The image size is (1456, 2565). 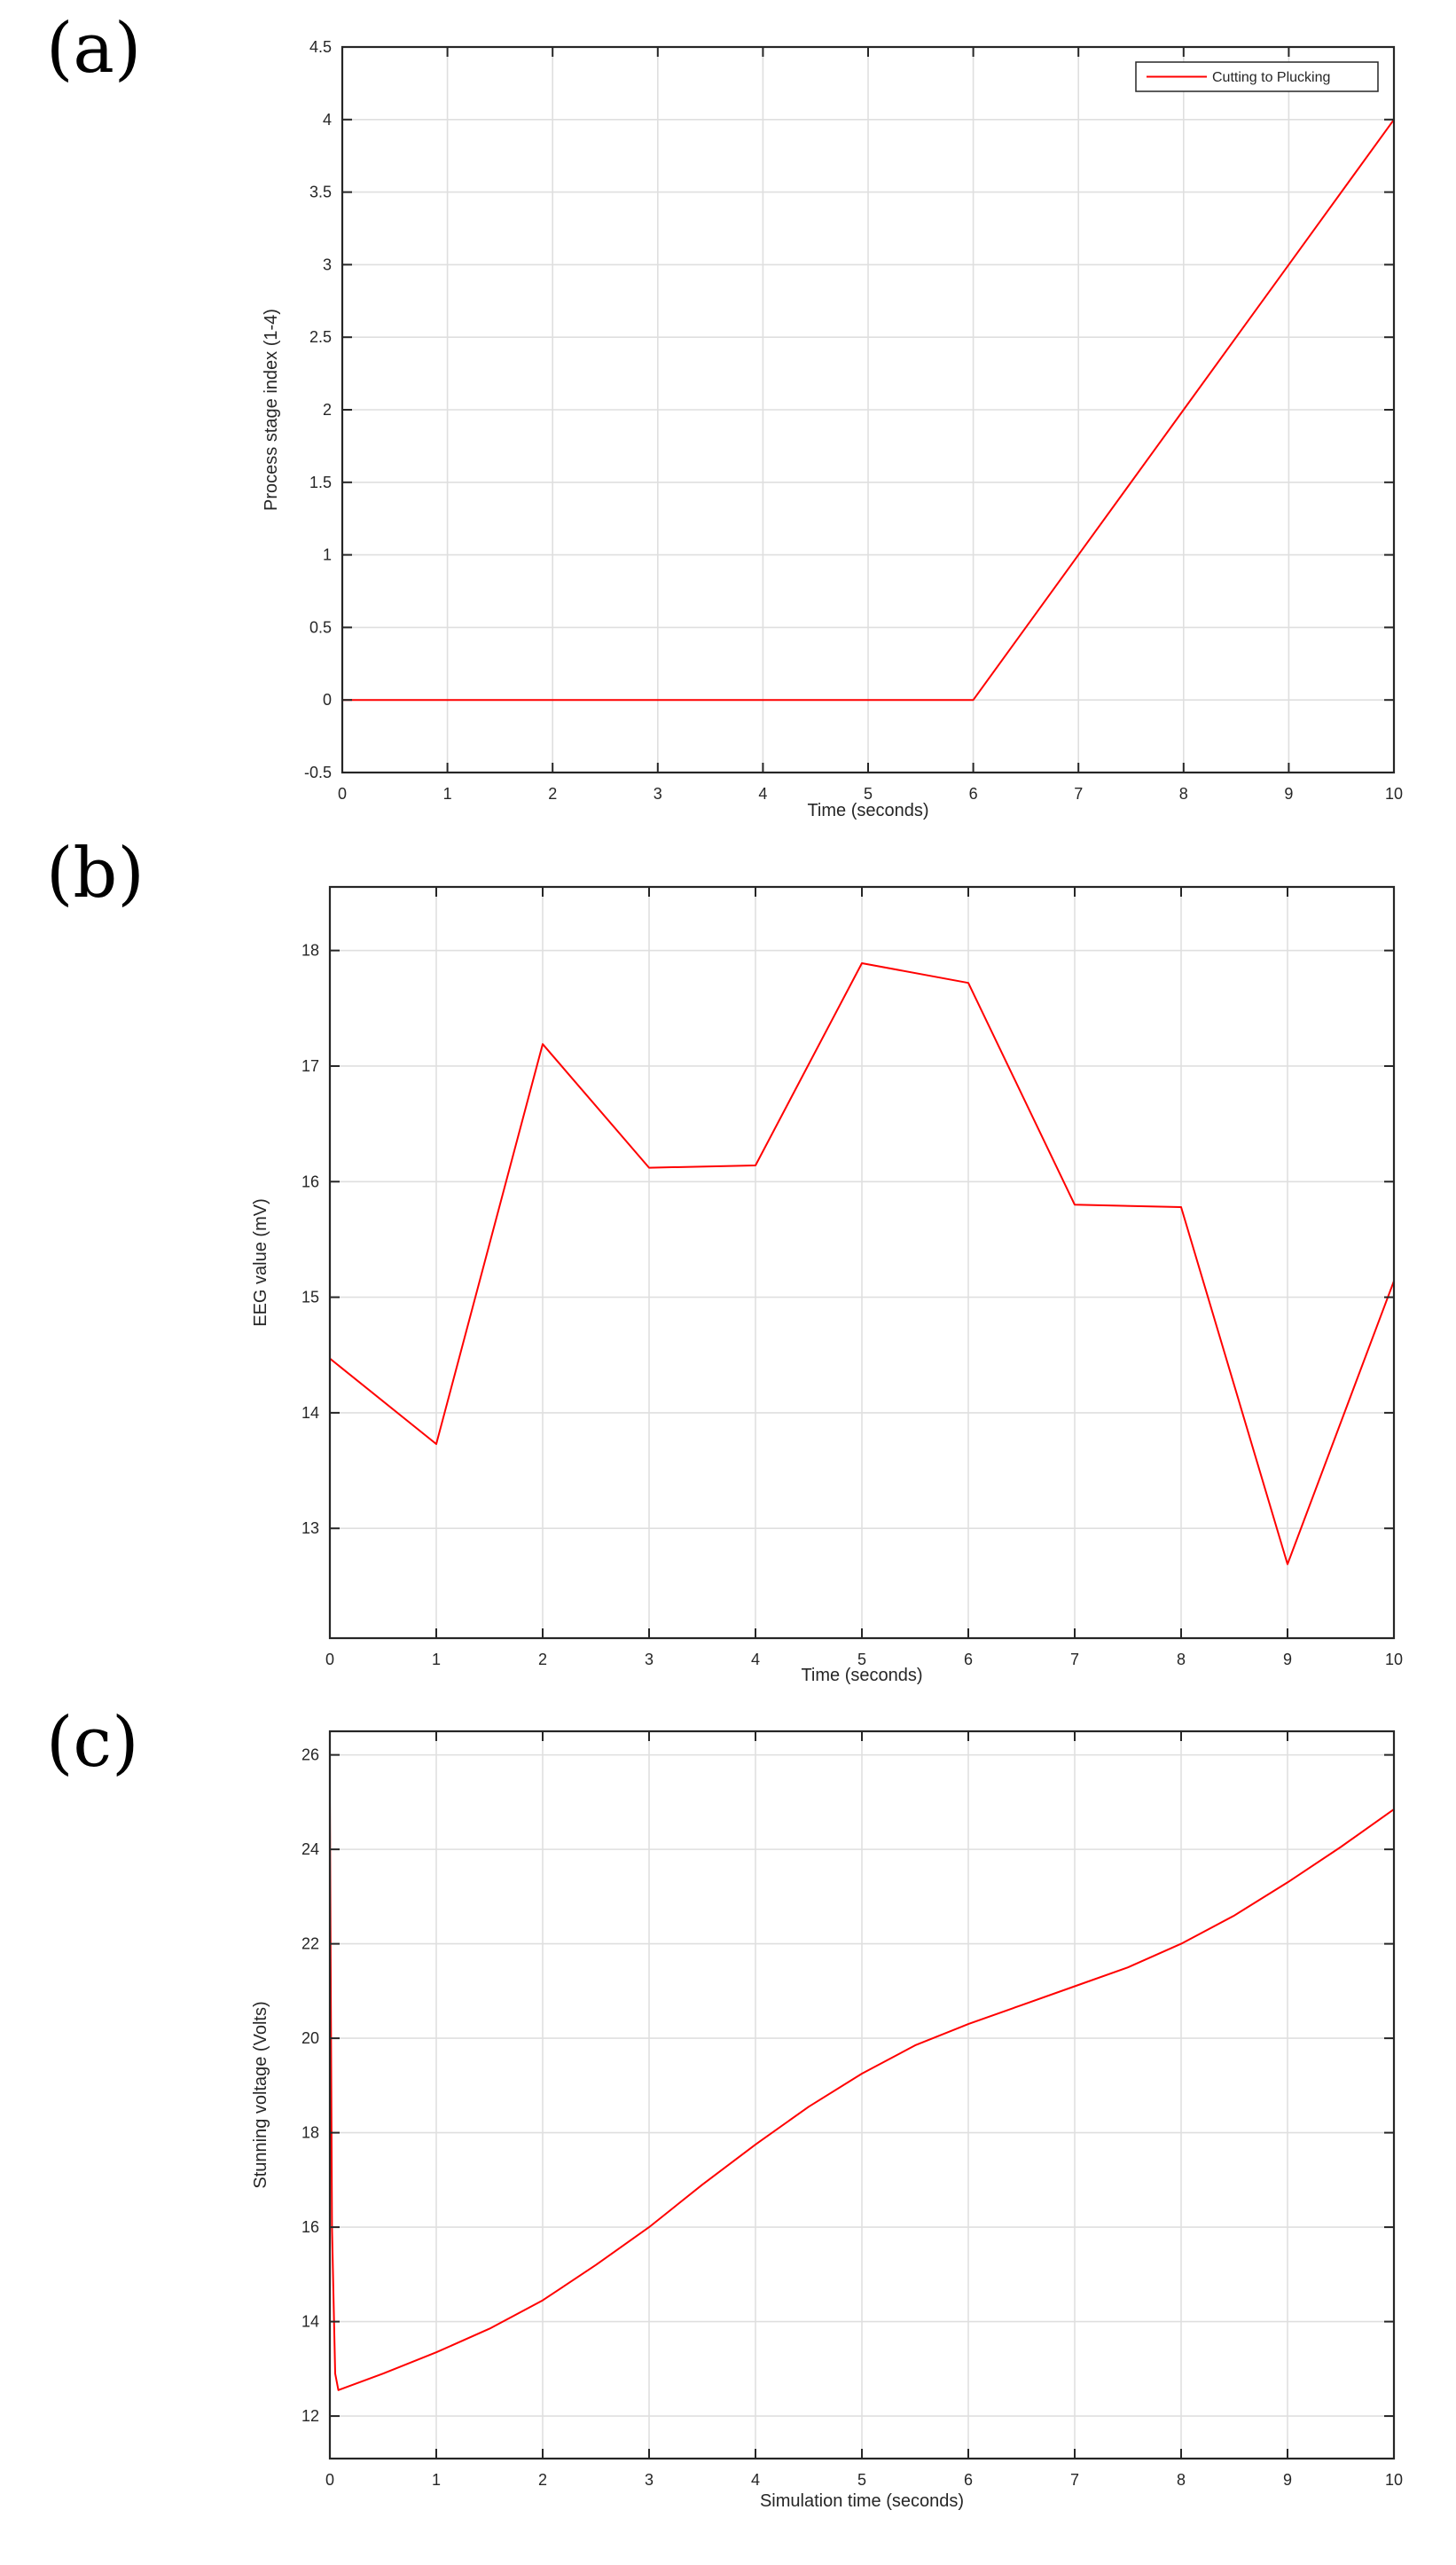 What do you see at coordinates (310, 2038) in the screenshot?
I see `svg-text: 20` at bounding box center [310, 2038].